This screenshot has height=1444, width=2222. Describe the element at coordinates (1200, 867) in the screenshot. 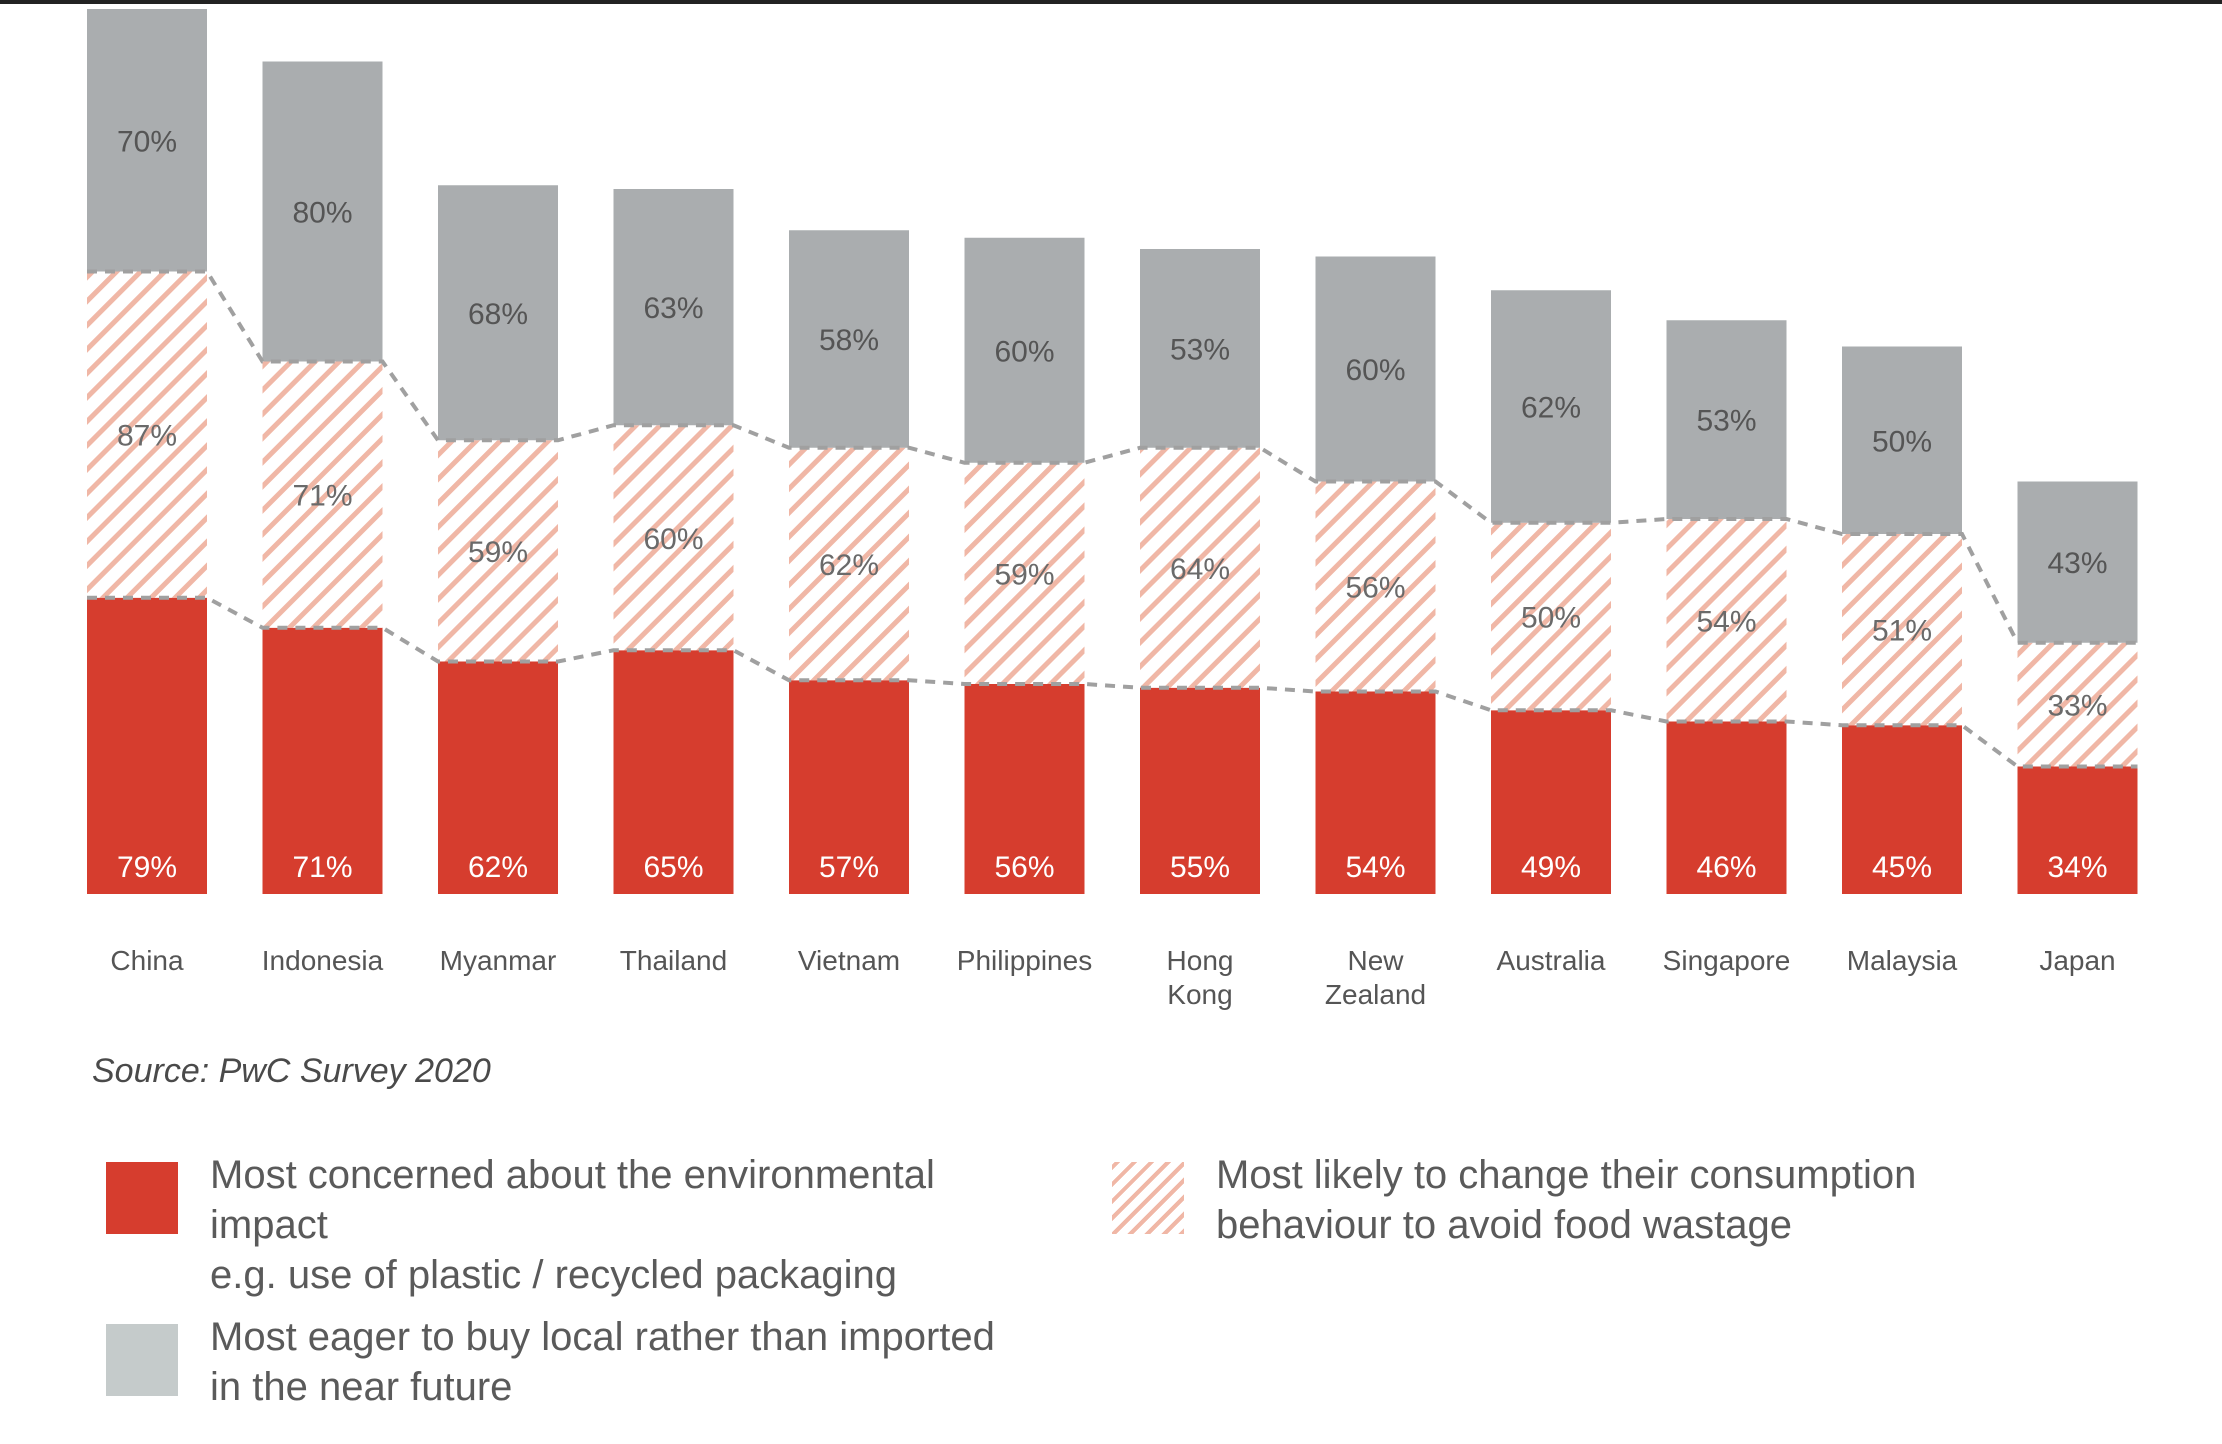

I see `value-label: 55%` at that location.